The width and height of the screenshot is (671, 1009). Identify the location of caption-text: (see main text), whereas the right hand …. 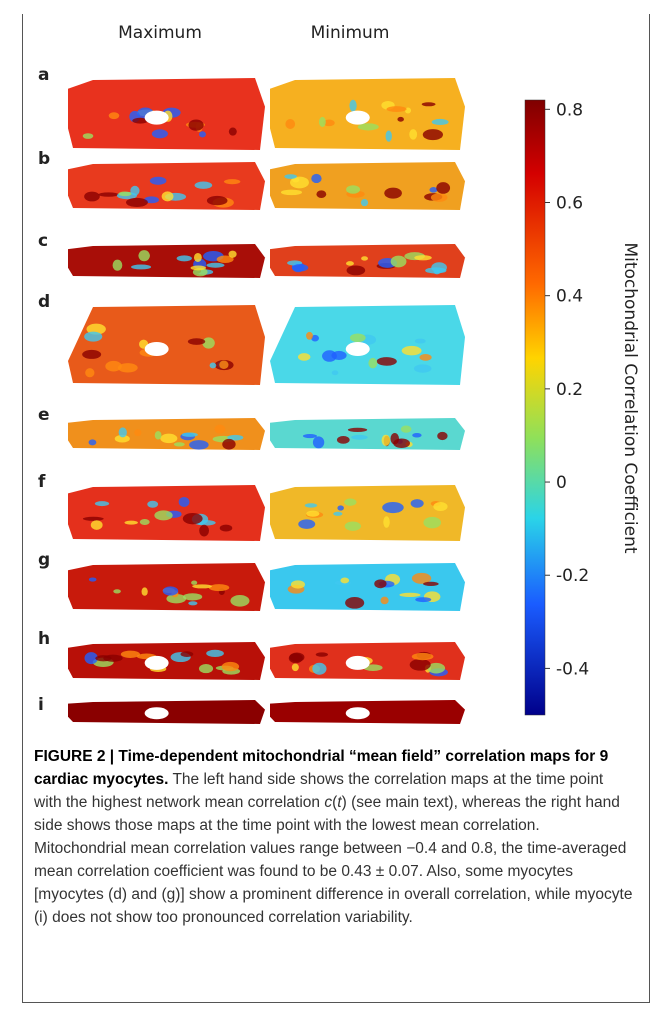
(333, 860).